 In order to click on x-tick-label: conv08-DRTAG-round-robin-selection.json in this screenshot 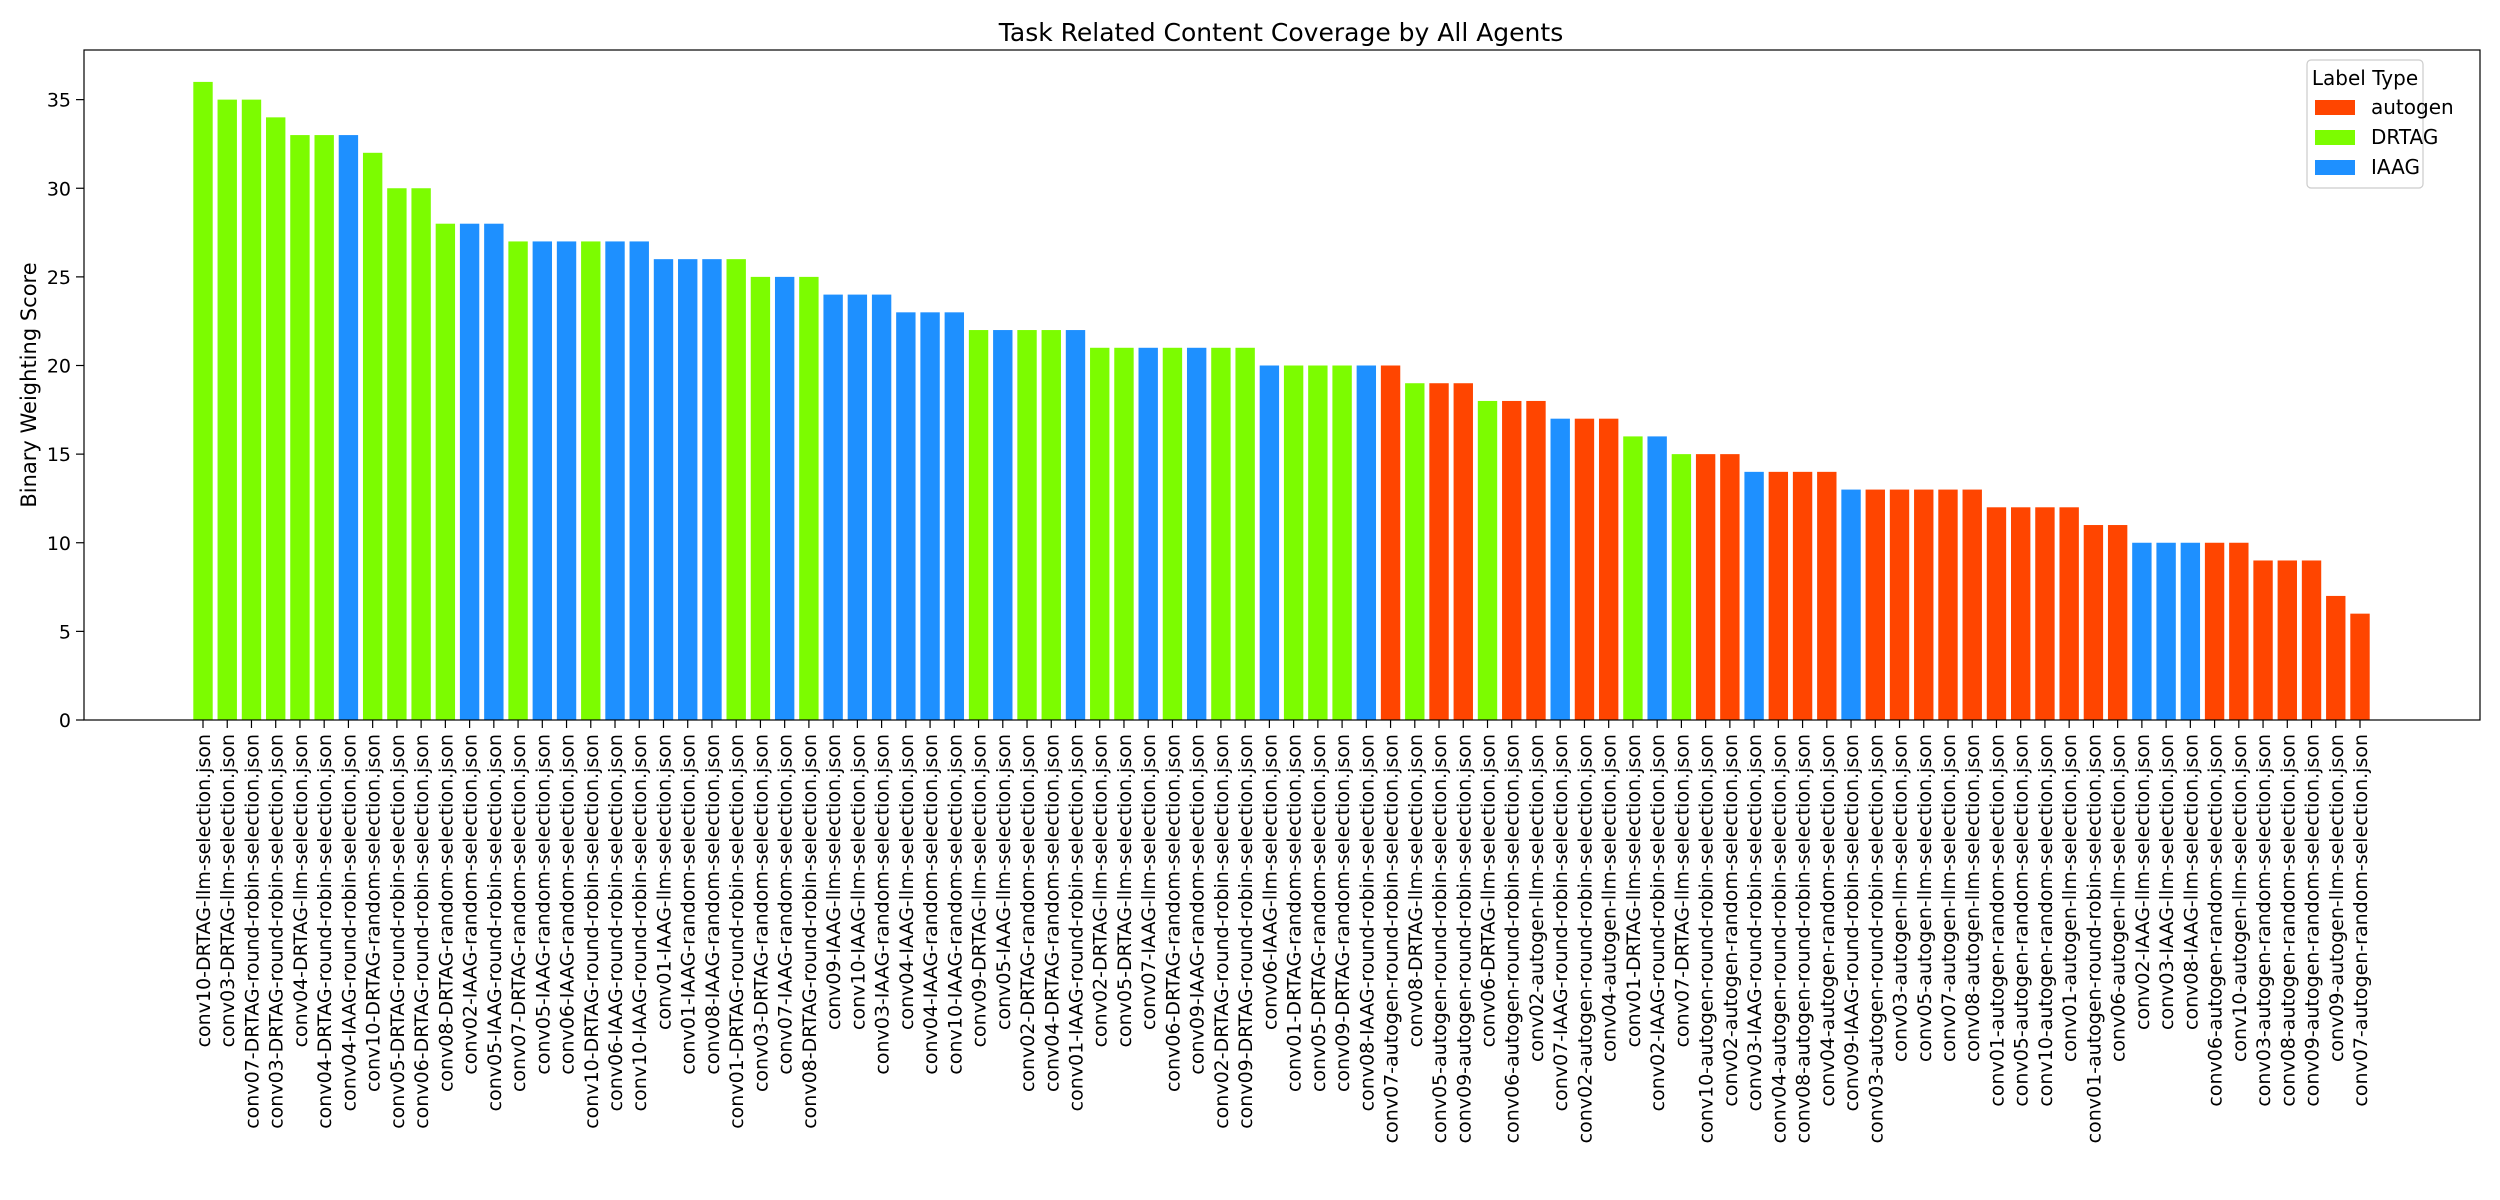, I will do `click(810, 931)`.